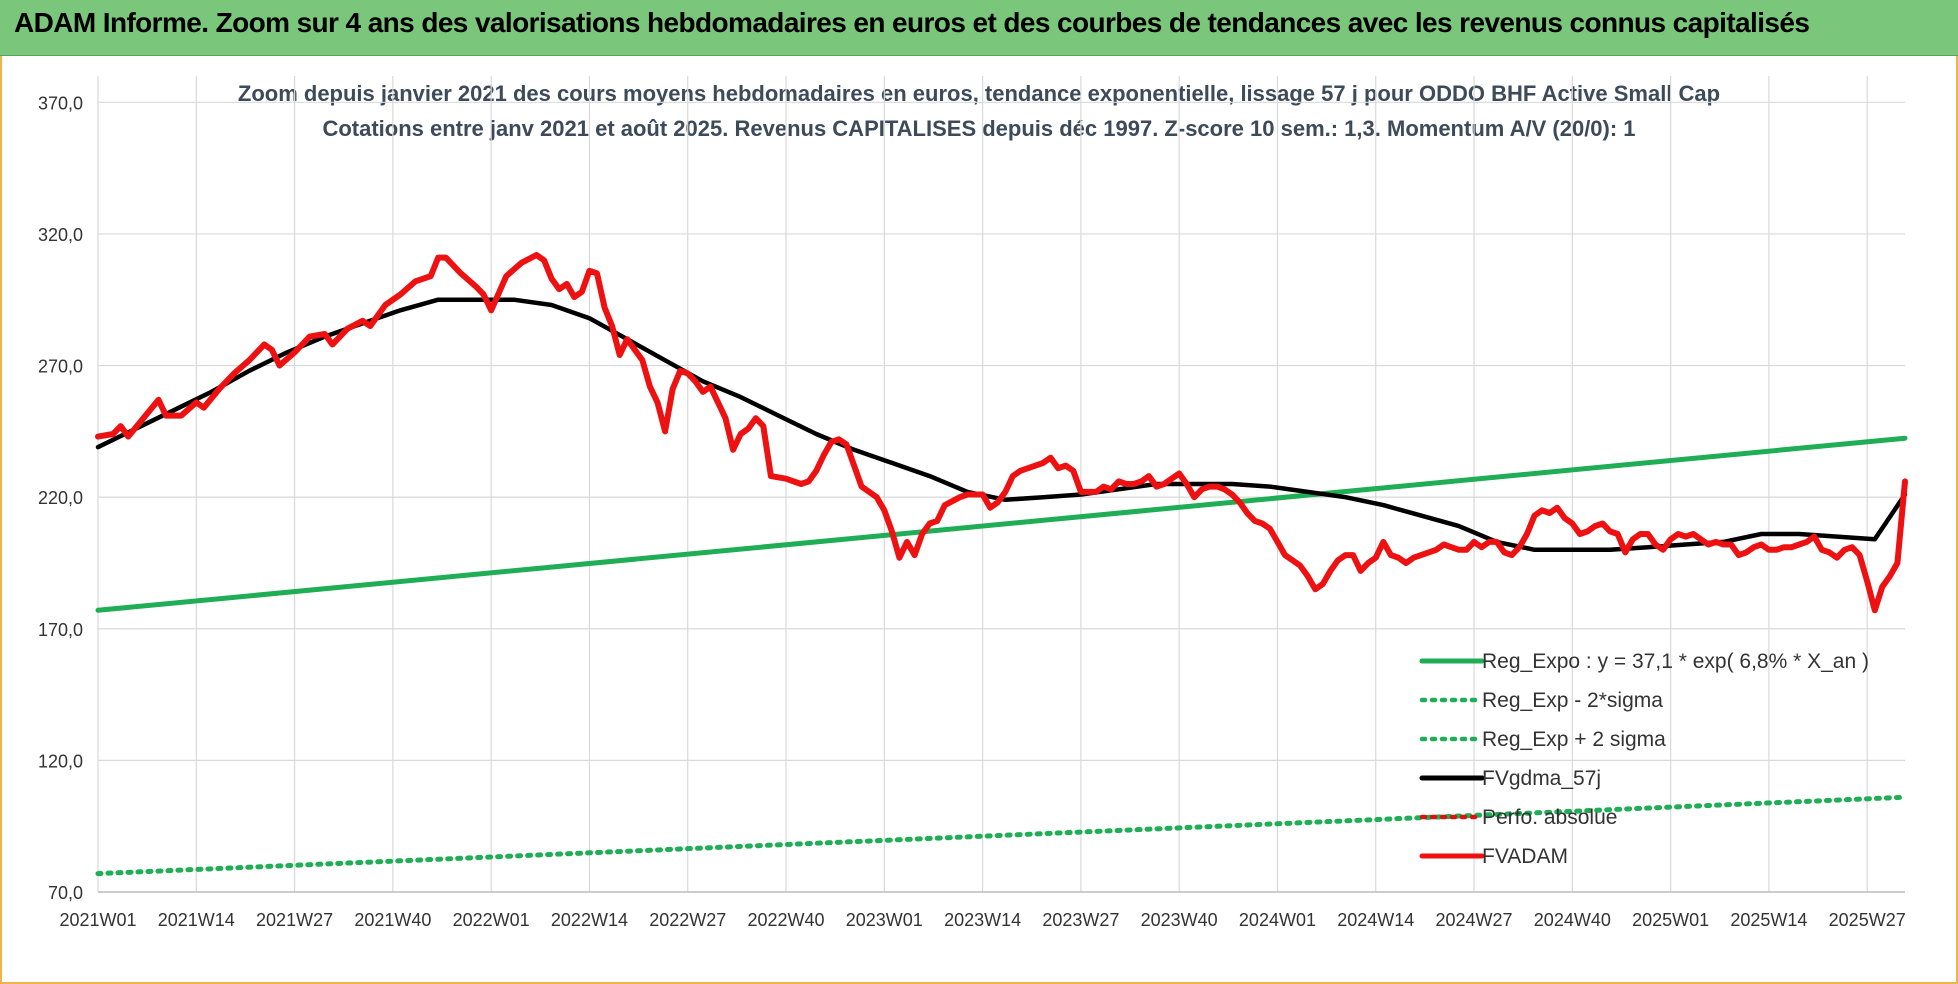  Describe the element at coordinates (392, 920) in the screenshot. I see `x-tick-label: 2021W40` at that location.